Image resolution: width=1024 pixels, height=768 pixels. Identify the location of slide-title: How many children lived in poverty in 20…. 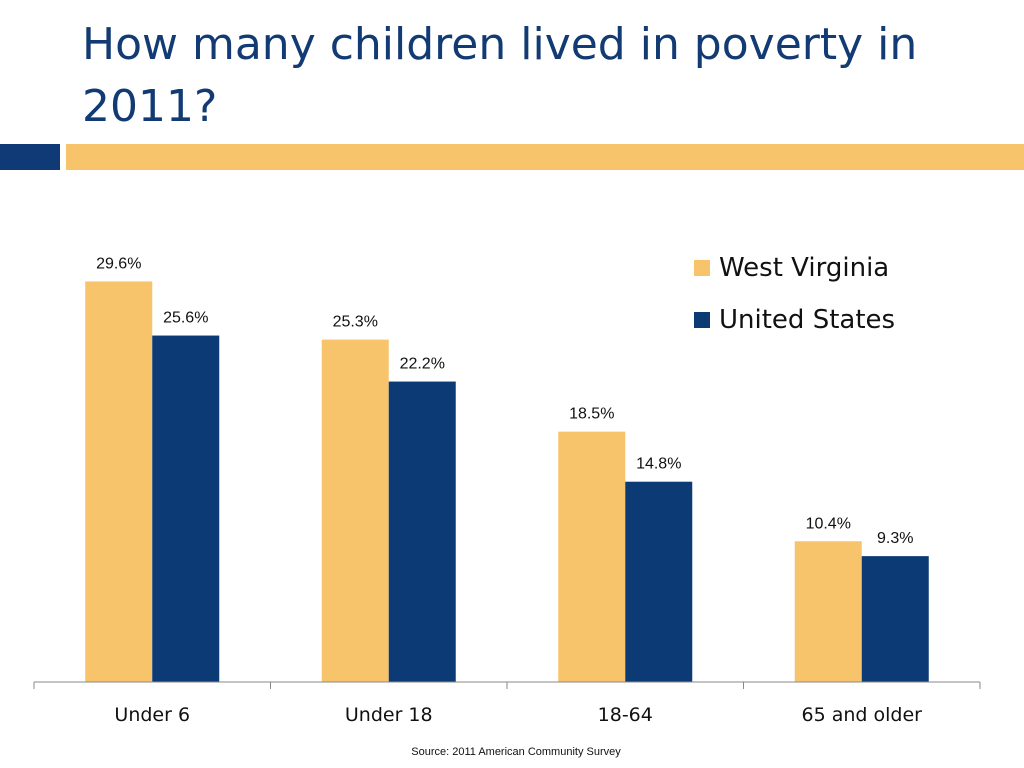
(500, 75).